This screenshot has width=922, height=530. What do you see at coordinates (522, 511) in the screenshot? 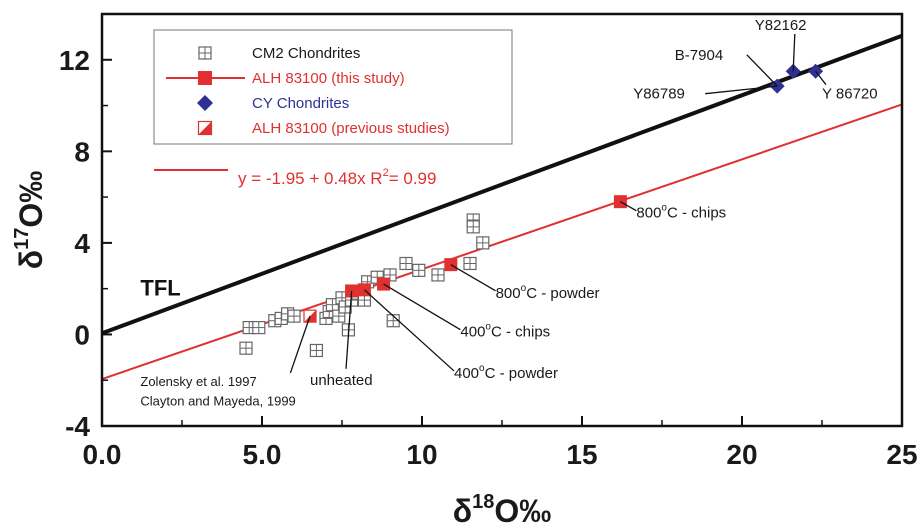
I see `x-axis-title-tail: O‰` at bounding box center [522, 511].